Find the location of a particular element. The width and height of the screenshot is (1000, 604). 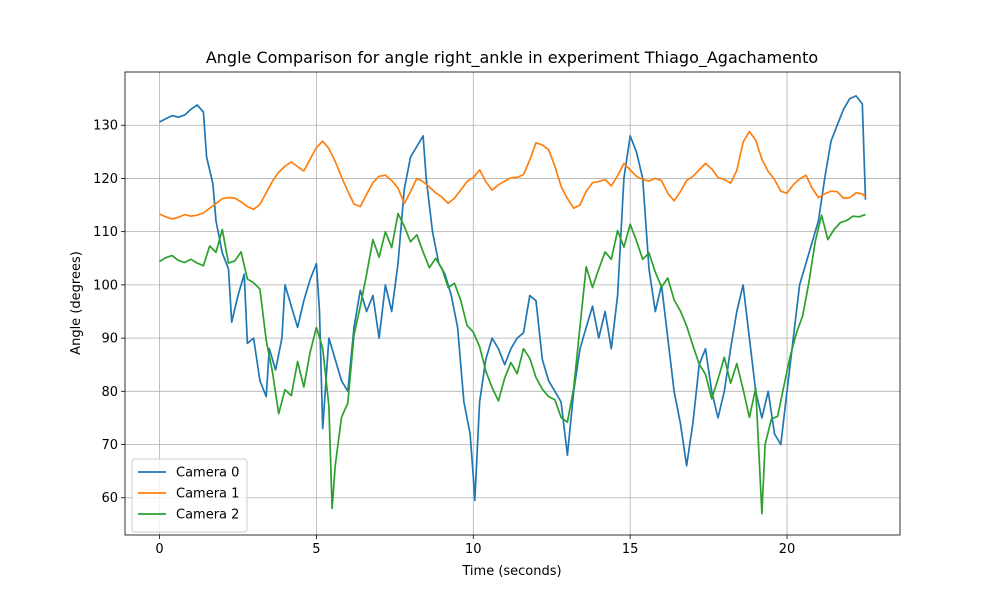

x-tick: 0 is located at coordinates (159, 546).